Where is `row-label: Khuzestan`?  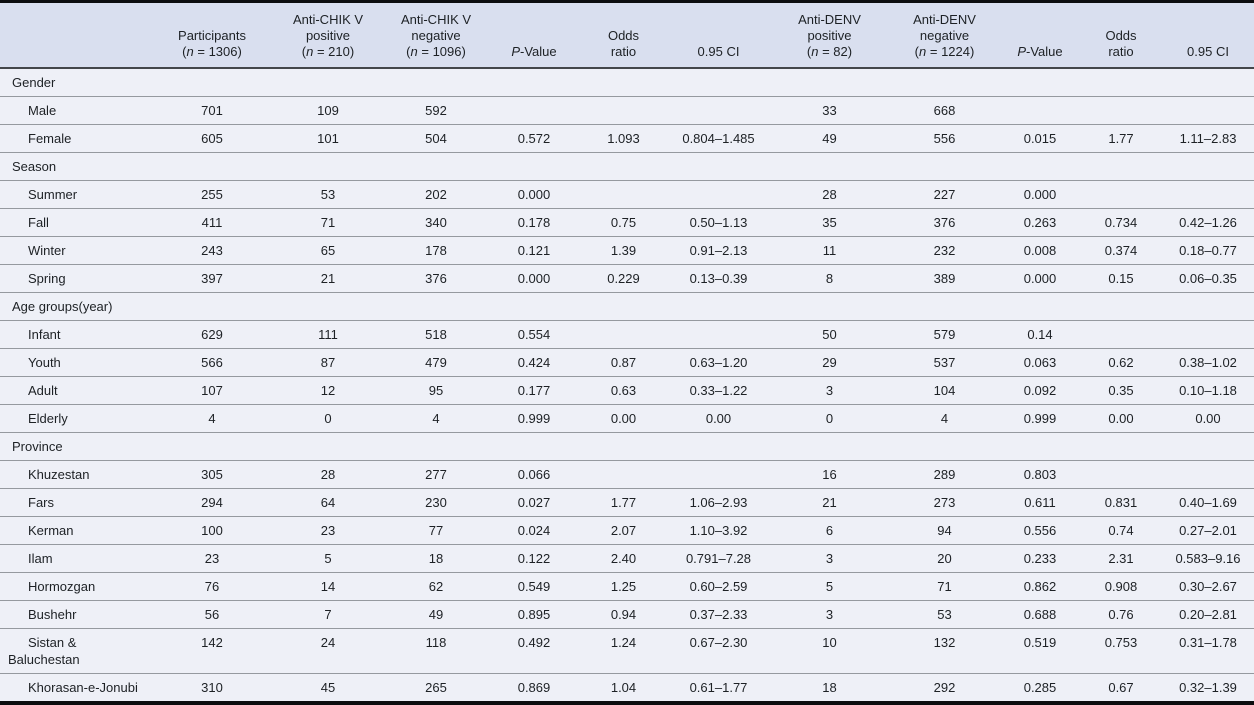 row-label: Khuzestan is located at coordinates (76, 474).